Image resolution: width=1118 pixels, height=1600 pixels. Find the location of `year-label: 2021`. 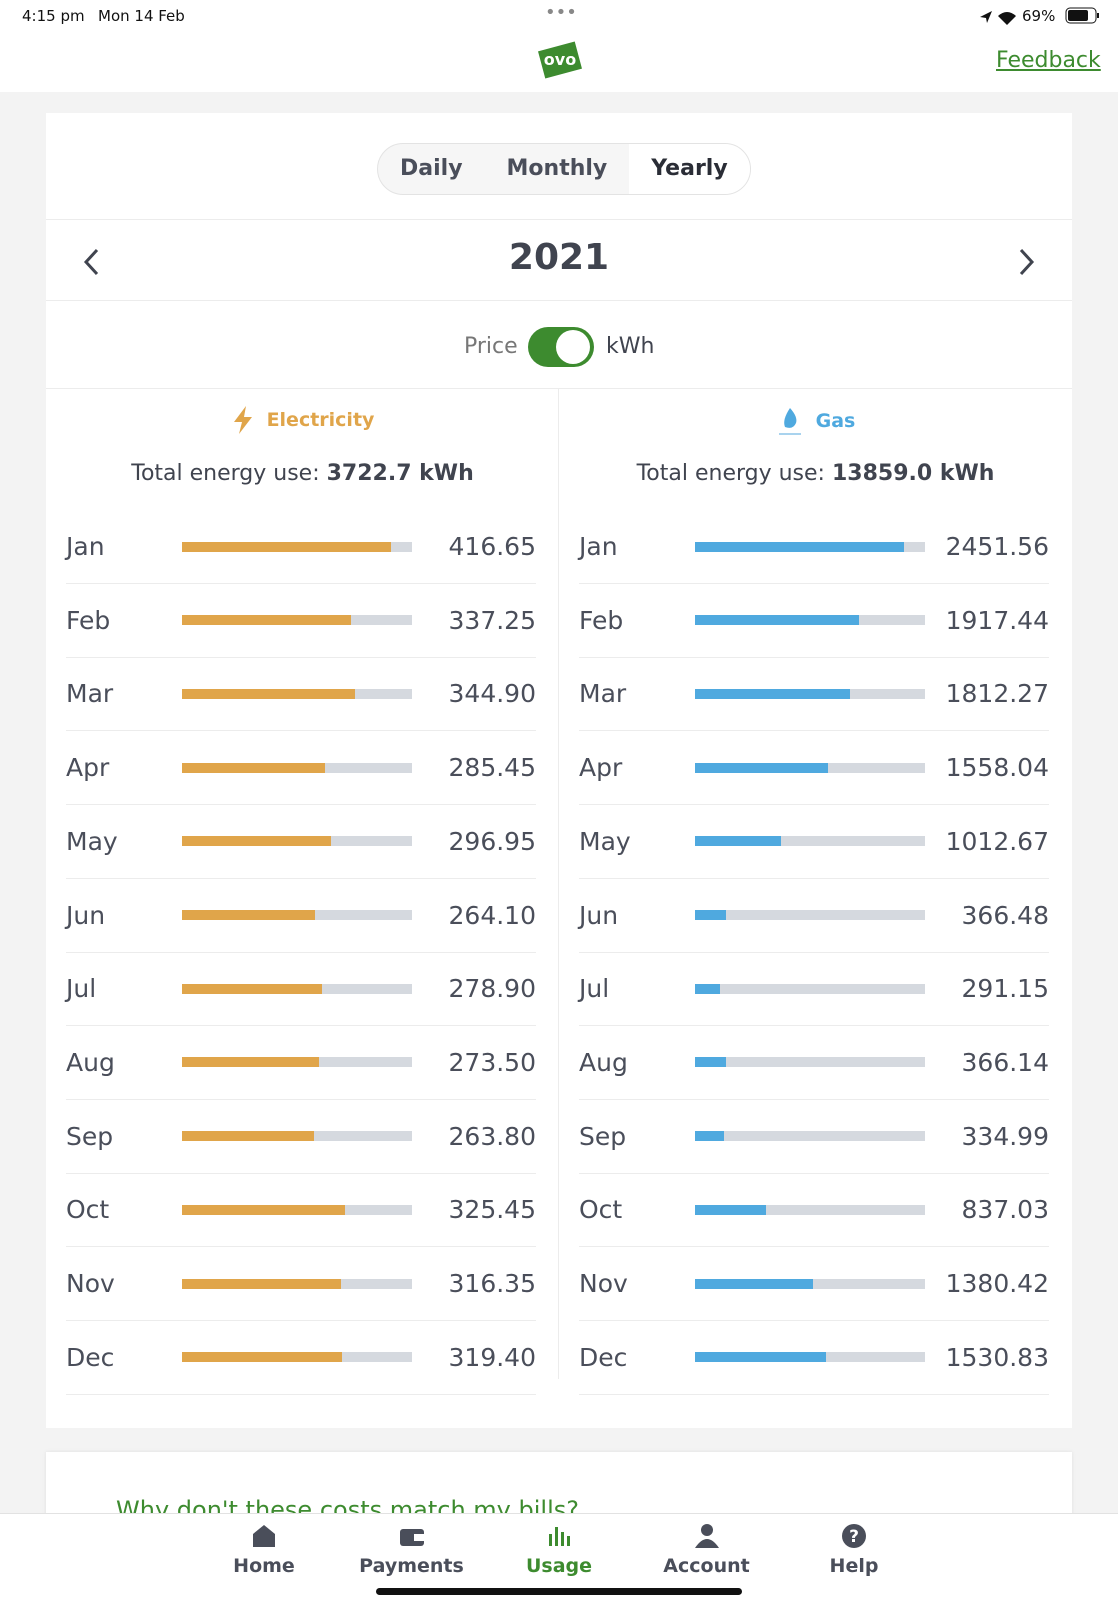

year-label: 2021 is located at coordinates (559, 257).